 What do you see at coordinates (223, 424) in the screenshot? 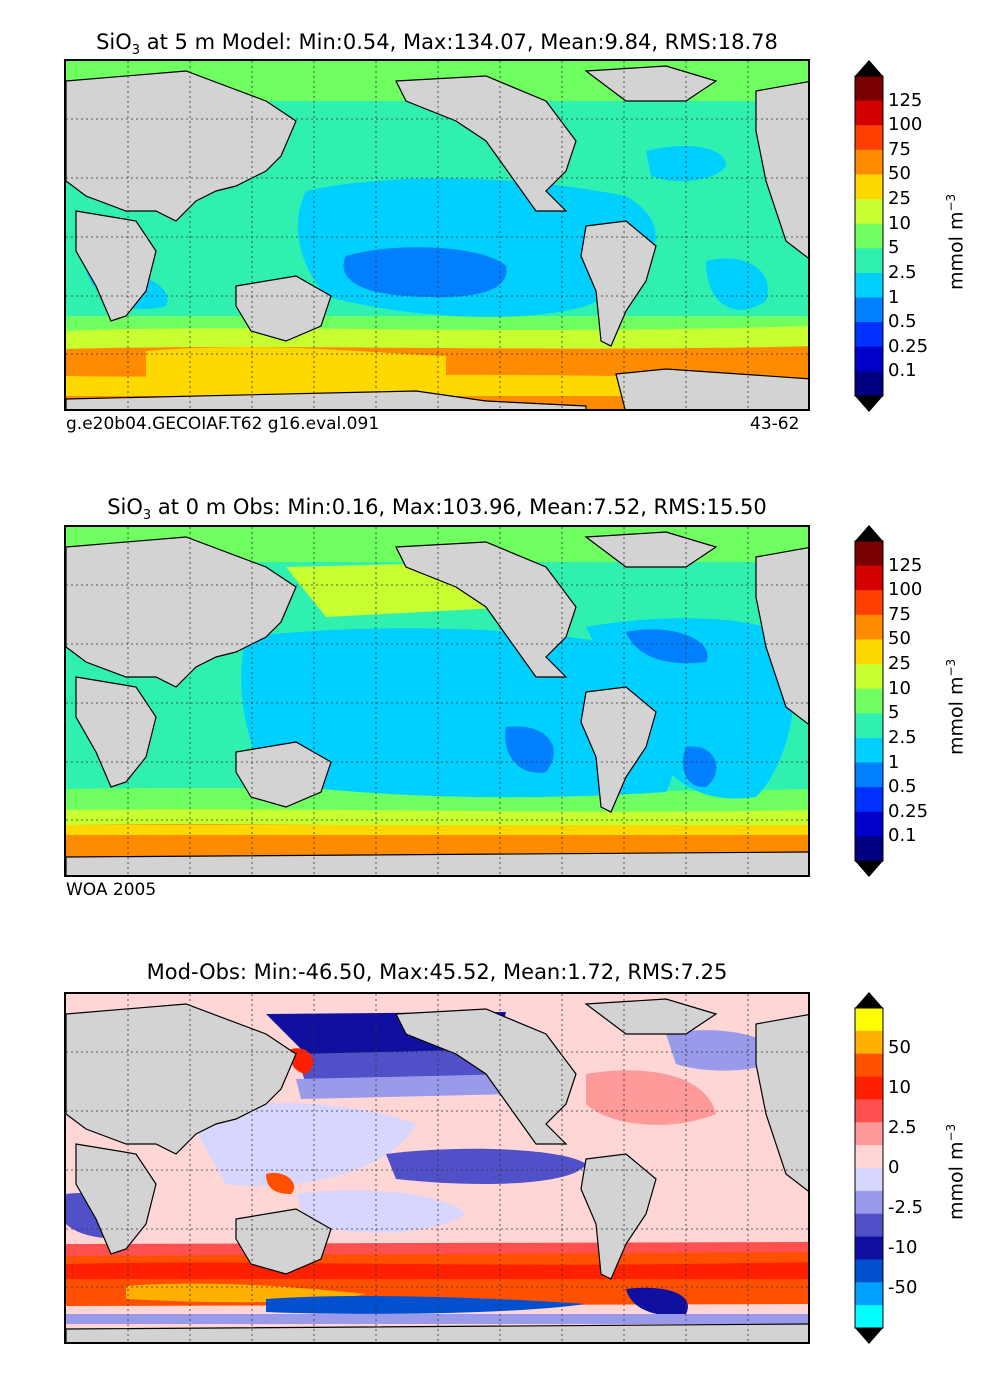
I see `run-id-label: g.e20b04.GECOIAF.T62 g16.eval.091` at bounding box center [223, 424].